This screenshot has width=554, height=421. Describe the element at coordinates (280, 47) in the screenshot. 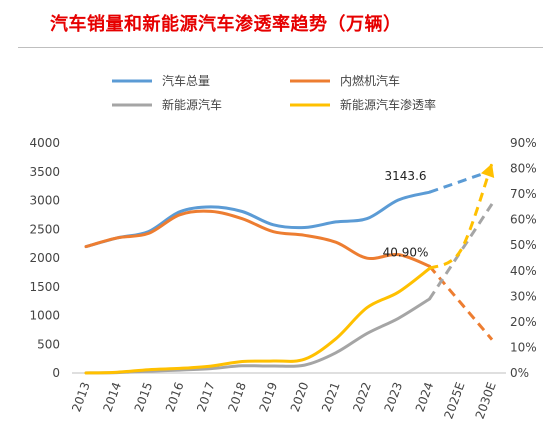

I see `title-rule` at that location.